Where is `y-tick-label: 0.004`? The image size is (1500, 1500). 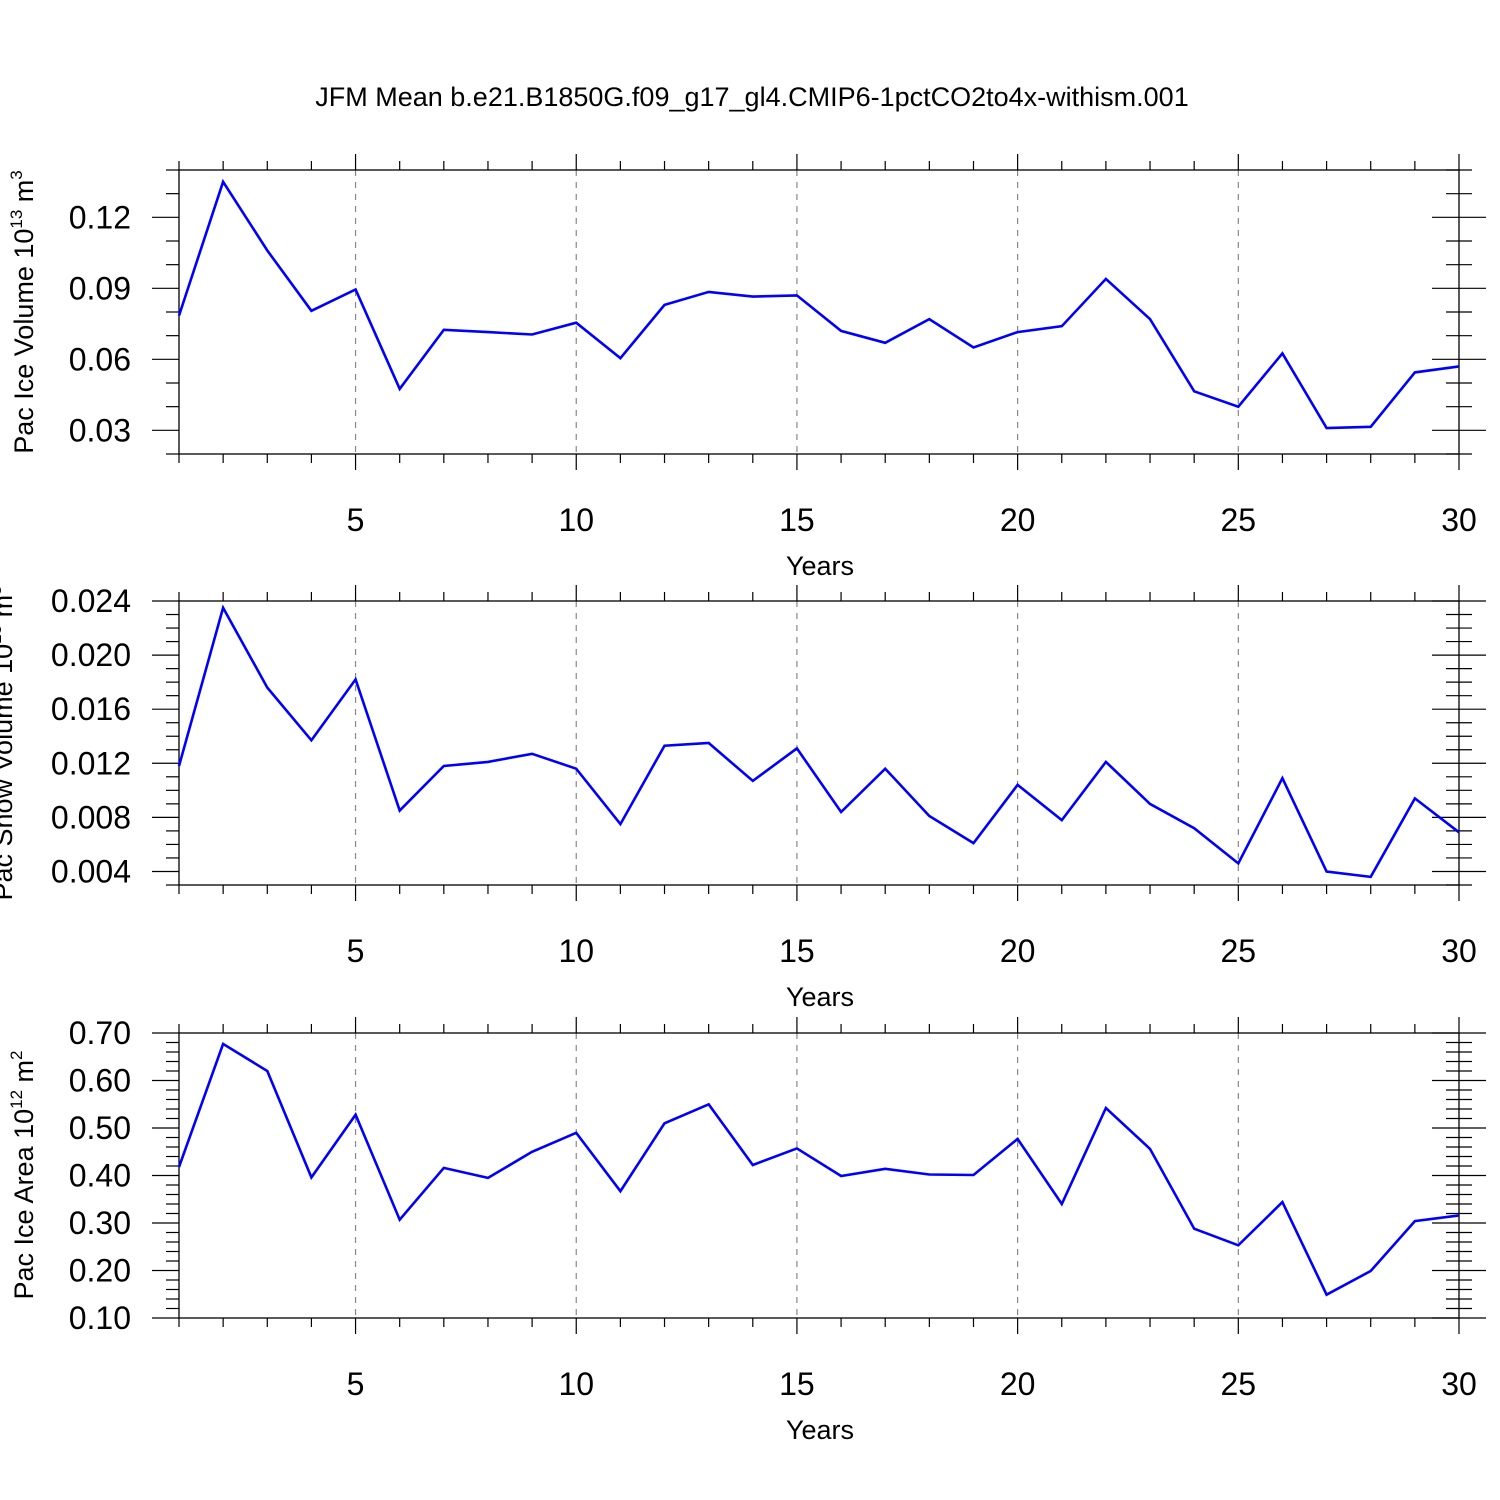 y-tick-label: 0.004 is located at coordinates (91, 871).